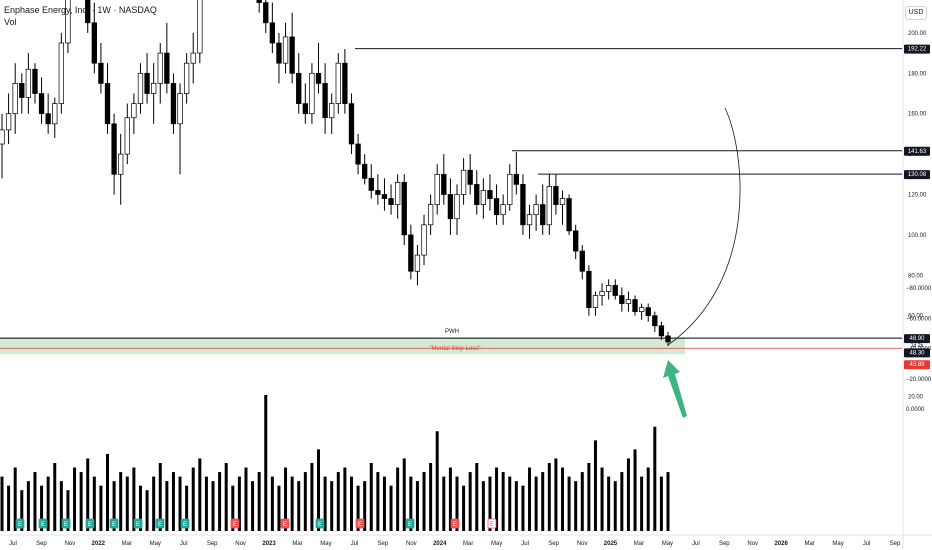 This screenshot has width=932, height=550. Describe the element at coordinates (919, 289) in the screenshot. I see `volume-tick-label: −80.0000` at that location.